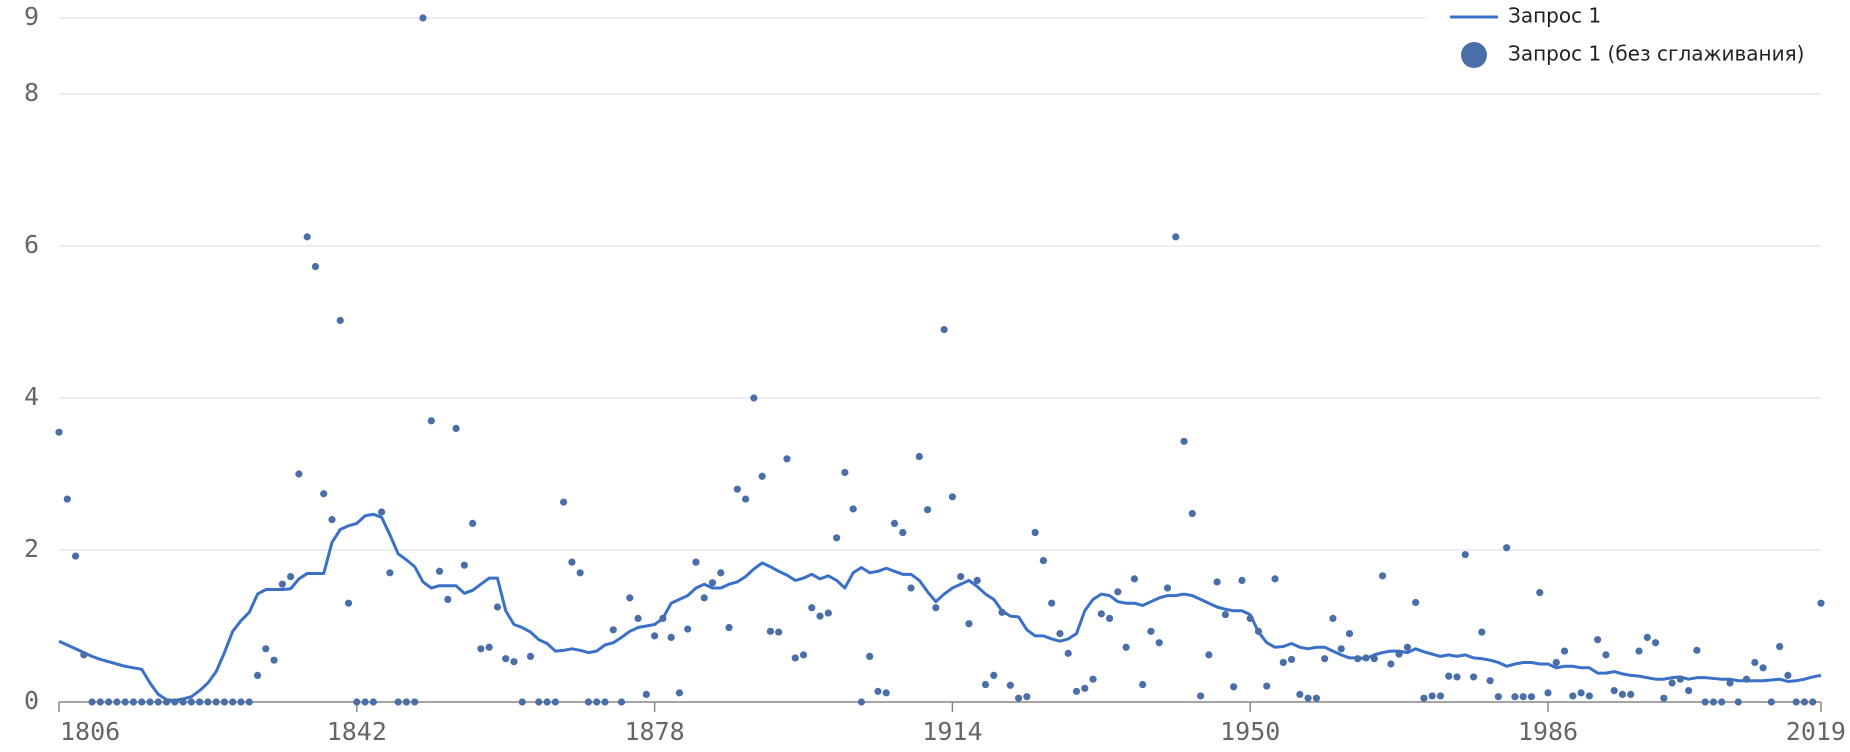  What do you see at coordinates (90, 731) in the screenshot?
I see `x-tick-label: 1806` at bounding box center [90, 731].